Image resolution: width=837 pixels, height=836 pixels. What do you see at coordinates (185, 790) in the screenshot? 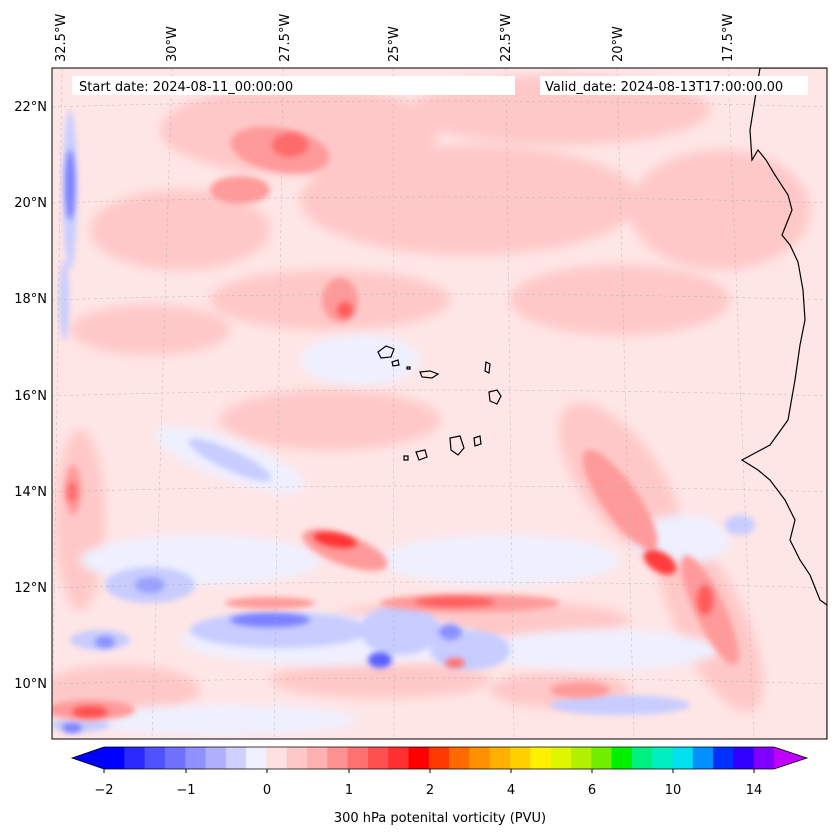
I see `colorbar-tick-label: −1` at bounding box center [185, 790].